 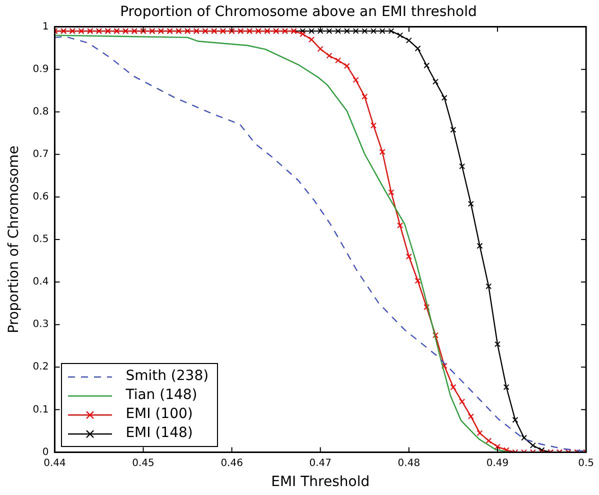 What do you see at coordinates (320, 482) in the screenshot?
I see `x-axis-title: EMI Threshold` at bounding box center [320, 482].